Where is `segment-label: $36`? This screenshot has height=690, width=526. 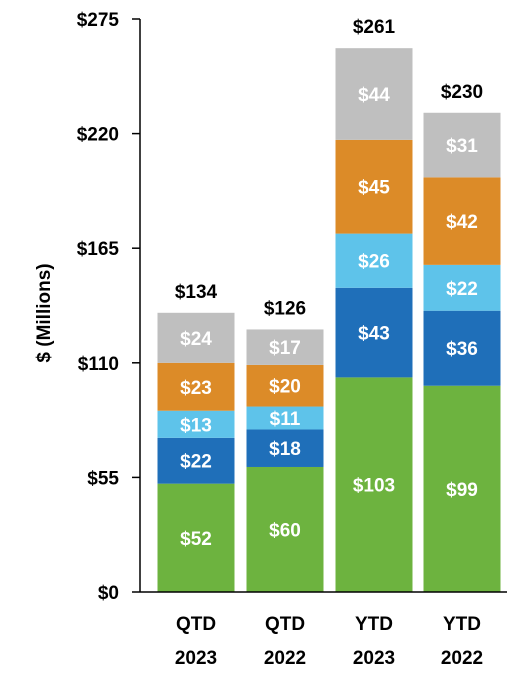 segment-label: $36 is located at coordinates (462, 349).